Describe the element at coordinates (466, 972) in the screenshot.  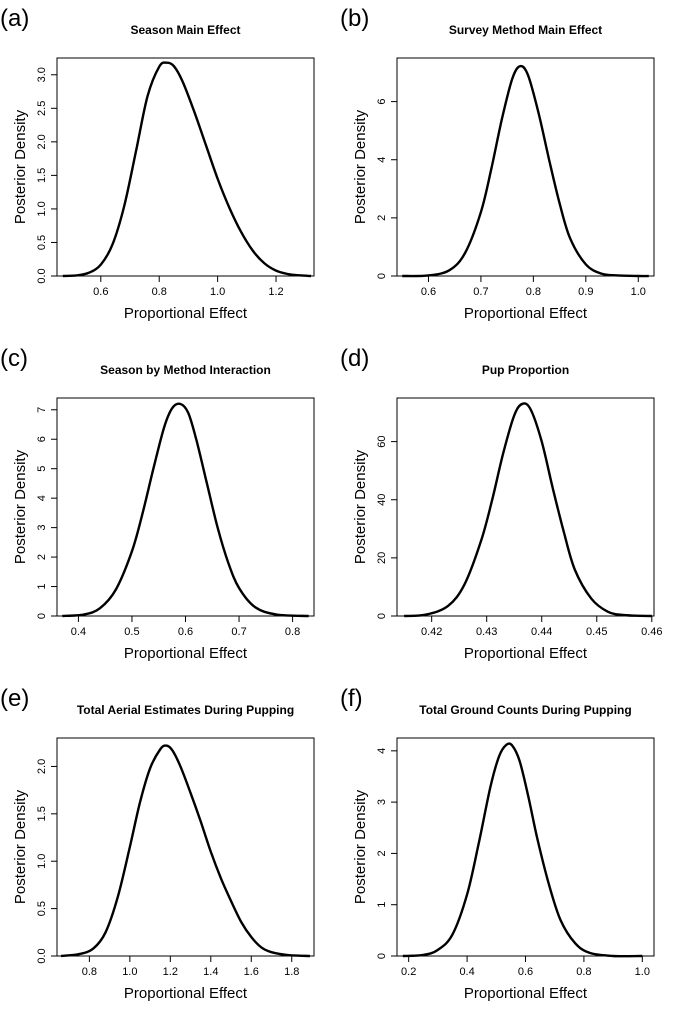
I see `panel-f-x-tick-label-1: 0.4` at that location.